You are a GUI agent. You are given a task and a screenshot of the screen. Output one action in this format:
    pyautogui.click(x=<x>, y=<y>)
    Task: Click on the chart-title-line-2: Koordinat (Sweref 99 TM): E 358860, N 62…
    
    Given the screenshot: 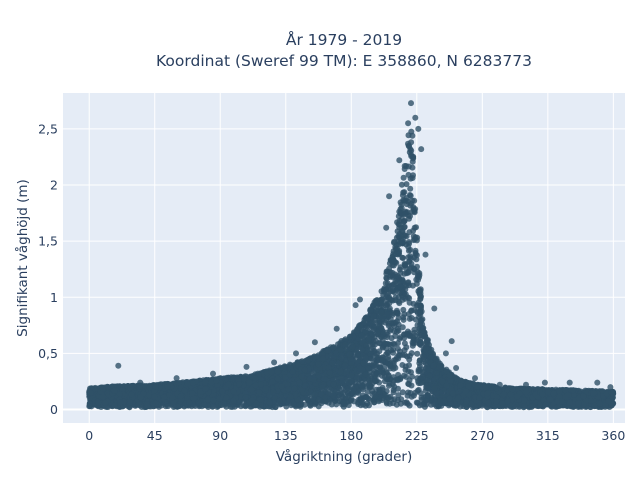 What is the action you would take?
    pyautogui.click(x=344, y=61)
    